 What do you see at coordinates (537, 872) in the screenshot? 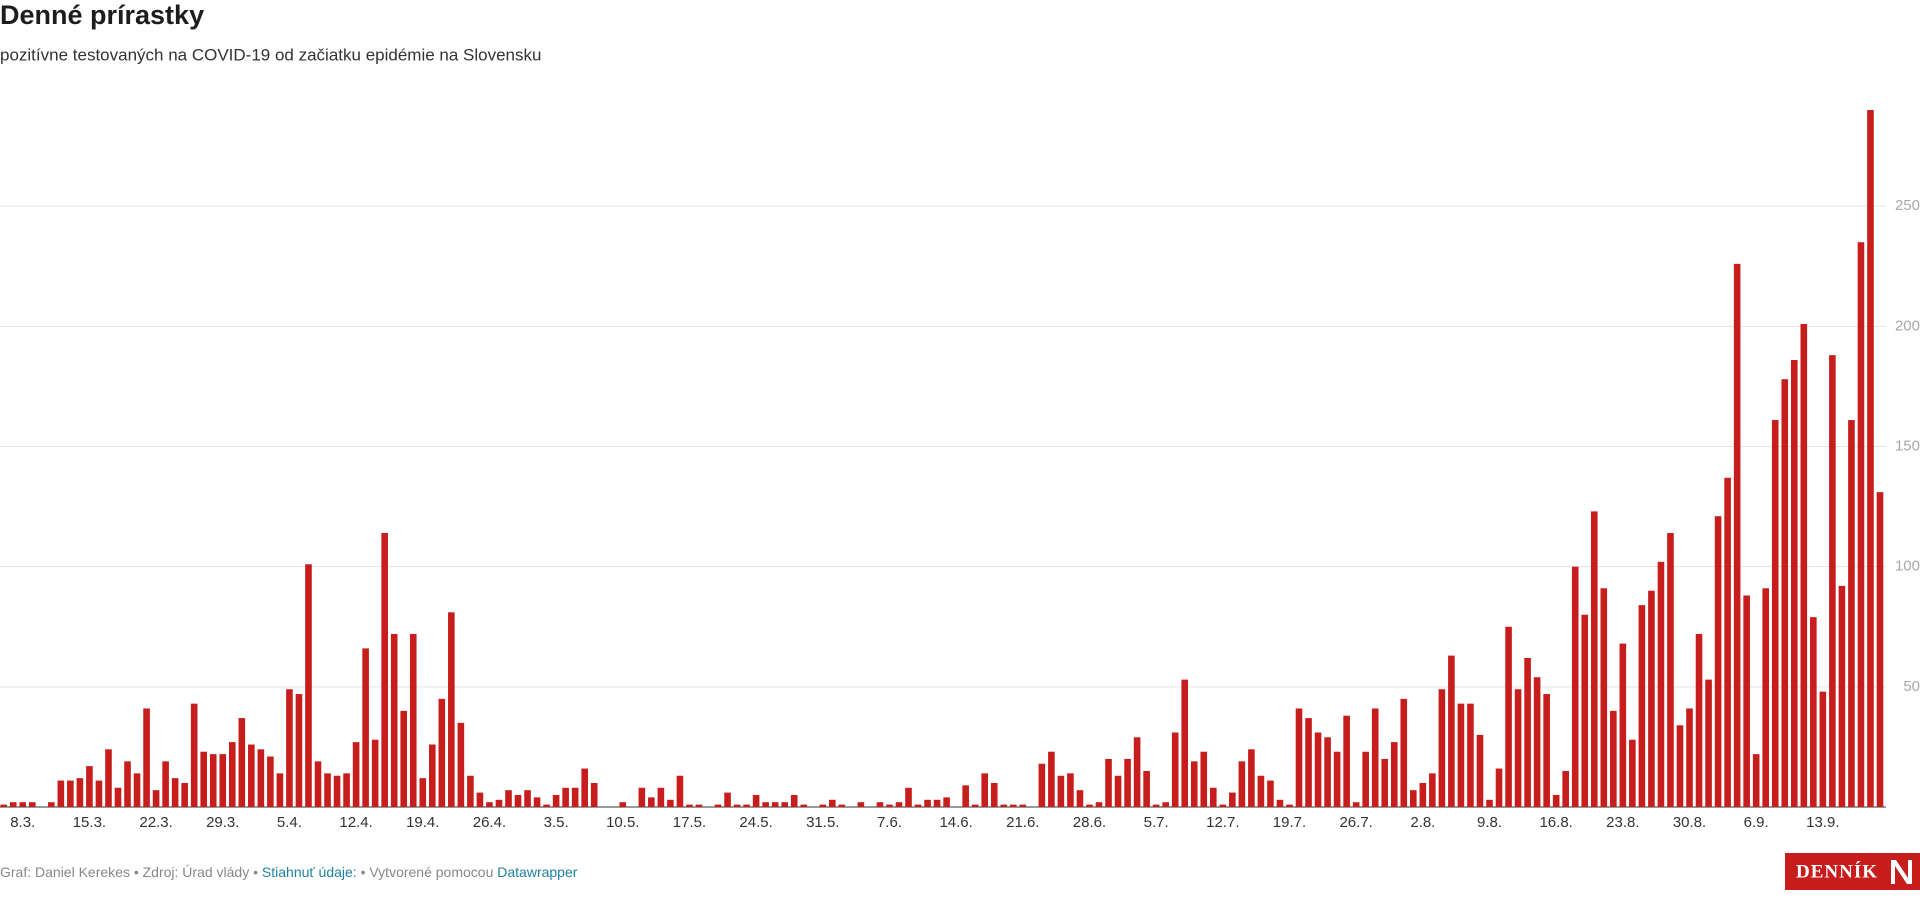
I see `datawrapper-link: Datawrapper` at bounding box center [537, 872].